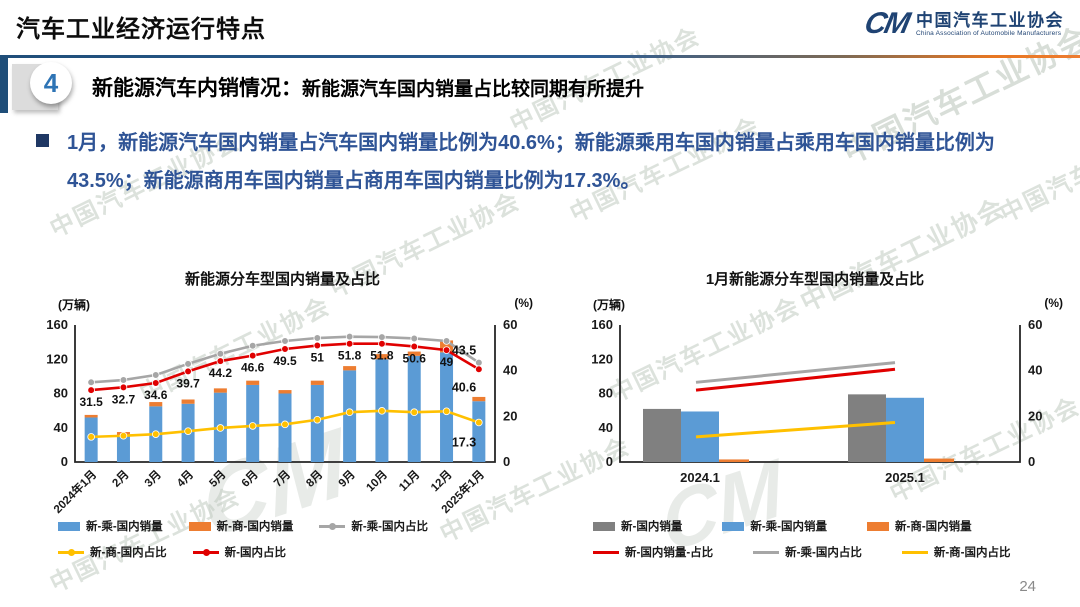  I want to click on legend-label: 新-国内销量, so click(652, 527).